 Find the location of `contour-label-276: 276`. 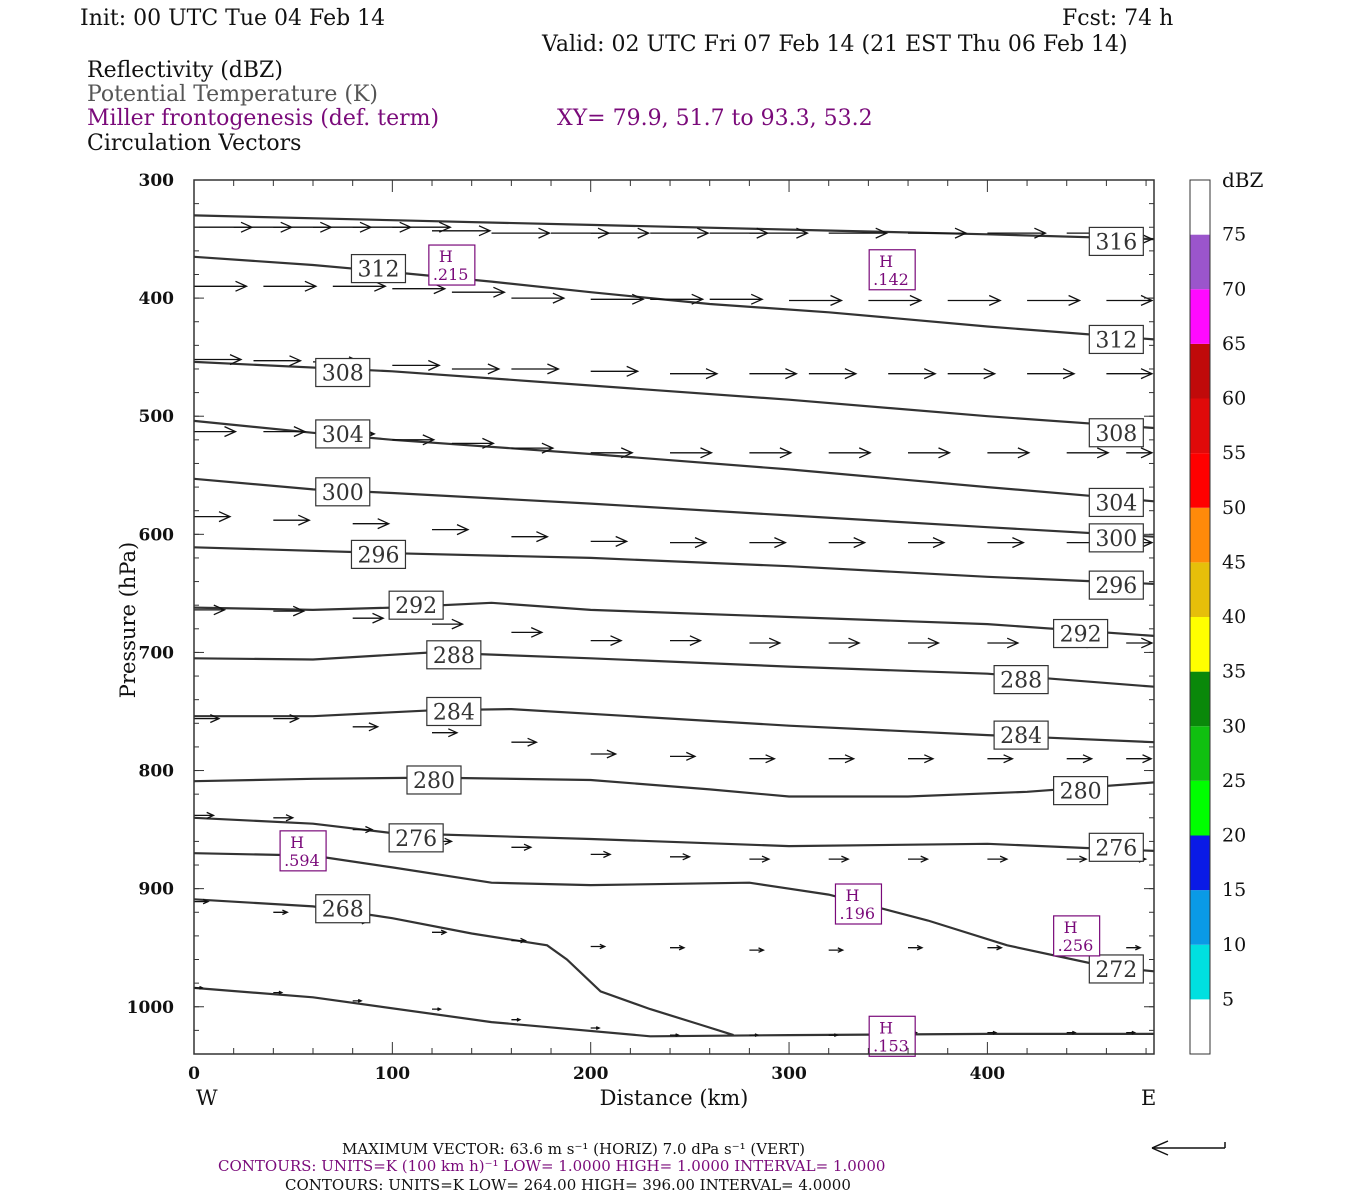

contour-label-276: 276 is located at coordinates (416, 839).